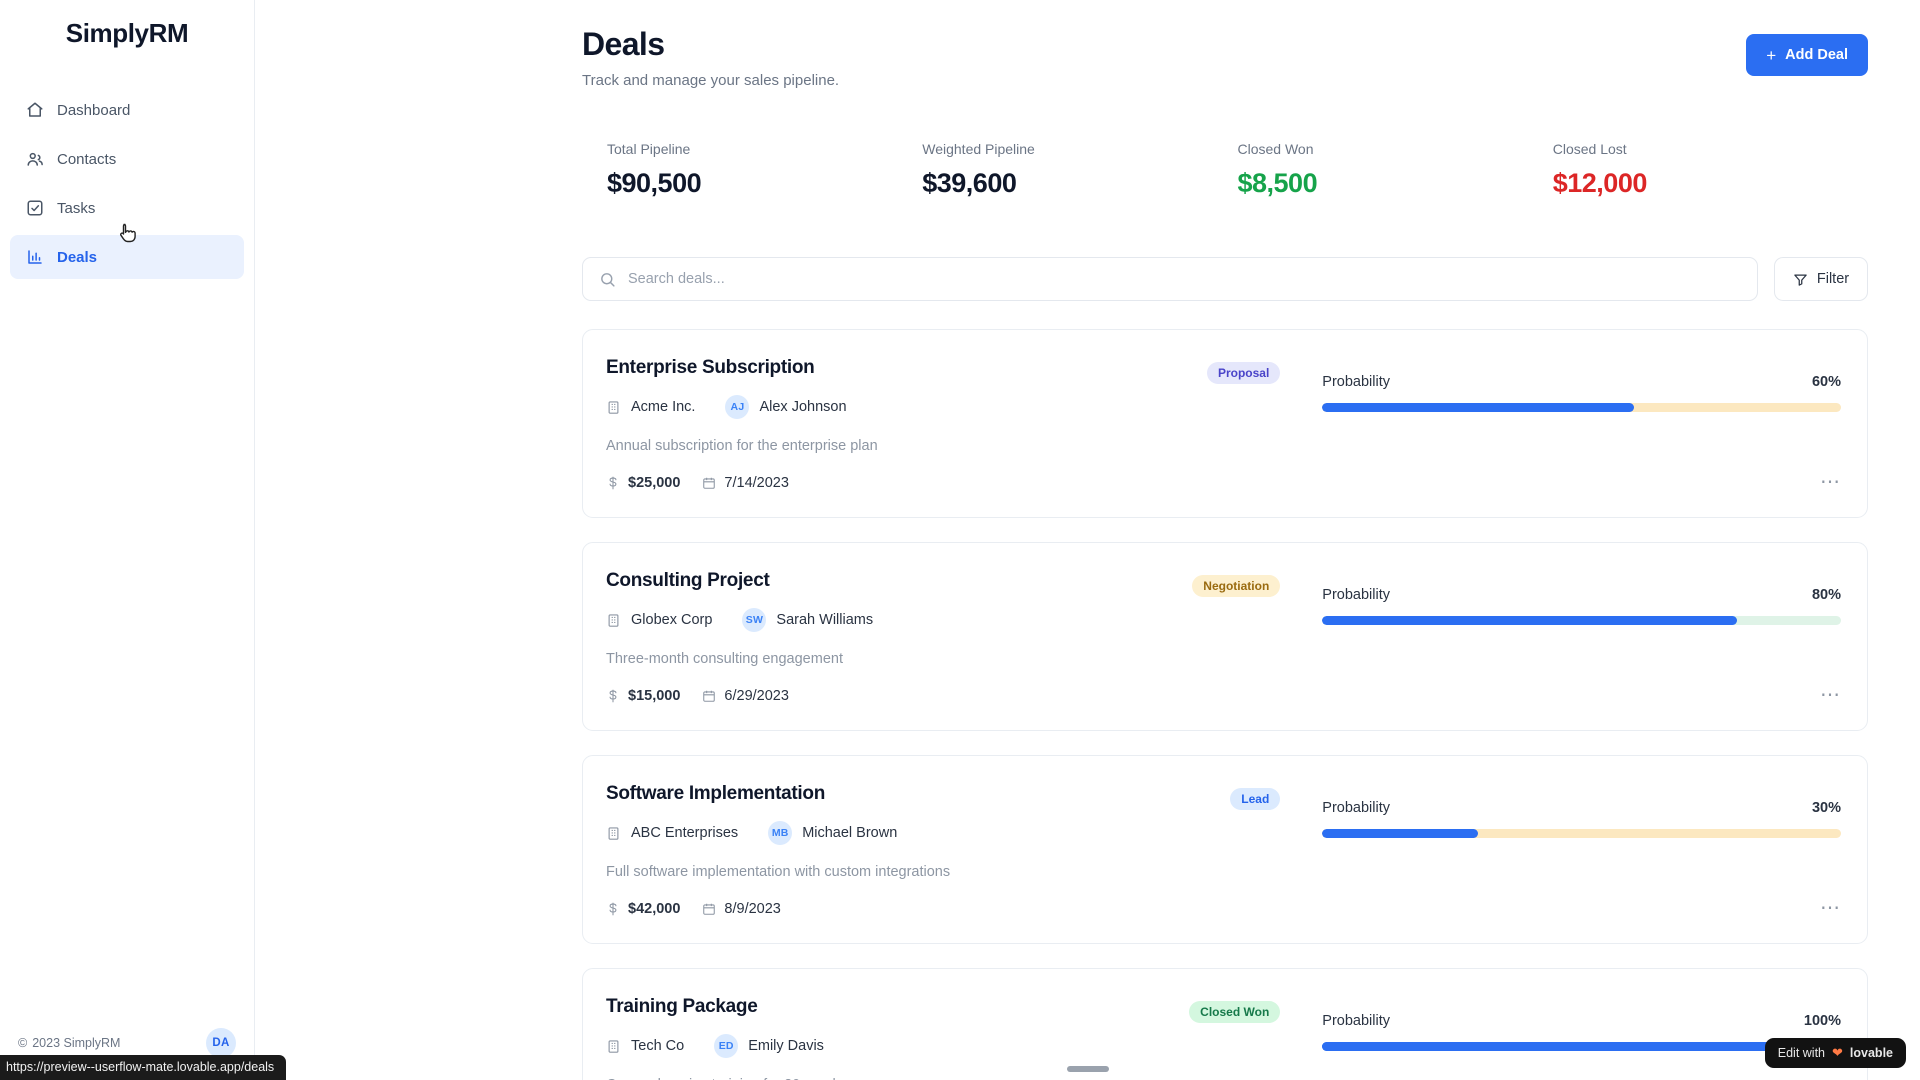  I want to click on search-icon, so click(607, 279).